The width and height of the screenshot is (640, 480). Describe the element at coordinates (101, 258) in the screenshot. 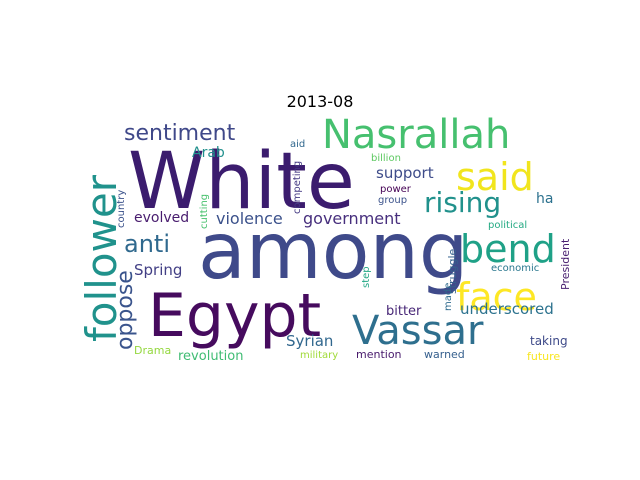

I see `word-follower: follower` at that location.